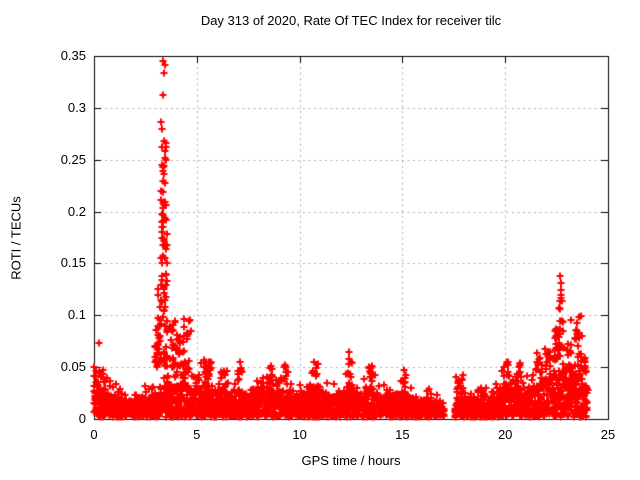  I want to click on y-tick-label: 0.25, so click(73, 159).